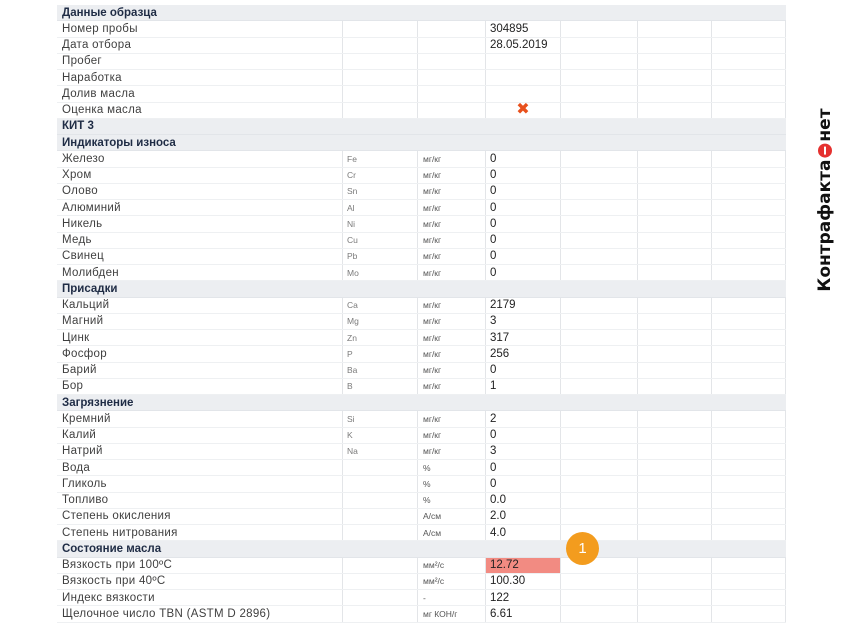 Image resolution: width=850 pixels, height=630 pixels. What do you see at coordinates (440, 613) in the screenshot?
I see `unit-text: мг КОН/г` at bounding box center [440, 613].